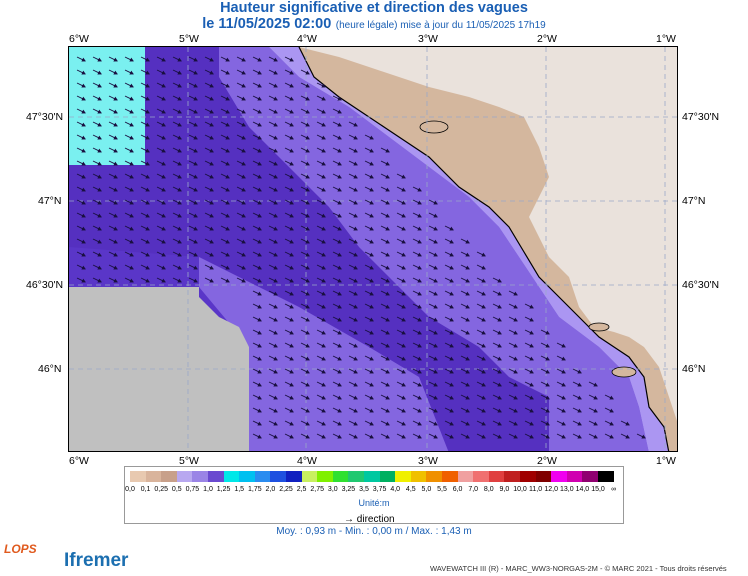 Image resolution: width=748 pixels, height=576 pixels. Describe the element at coordinates (428, 39) in the screenshot. I see `lon-label-top: 3°W` at that location.